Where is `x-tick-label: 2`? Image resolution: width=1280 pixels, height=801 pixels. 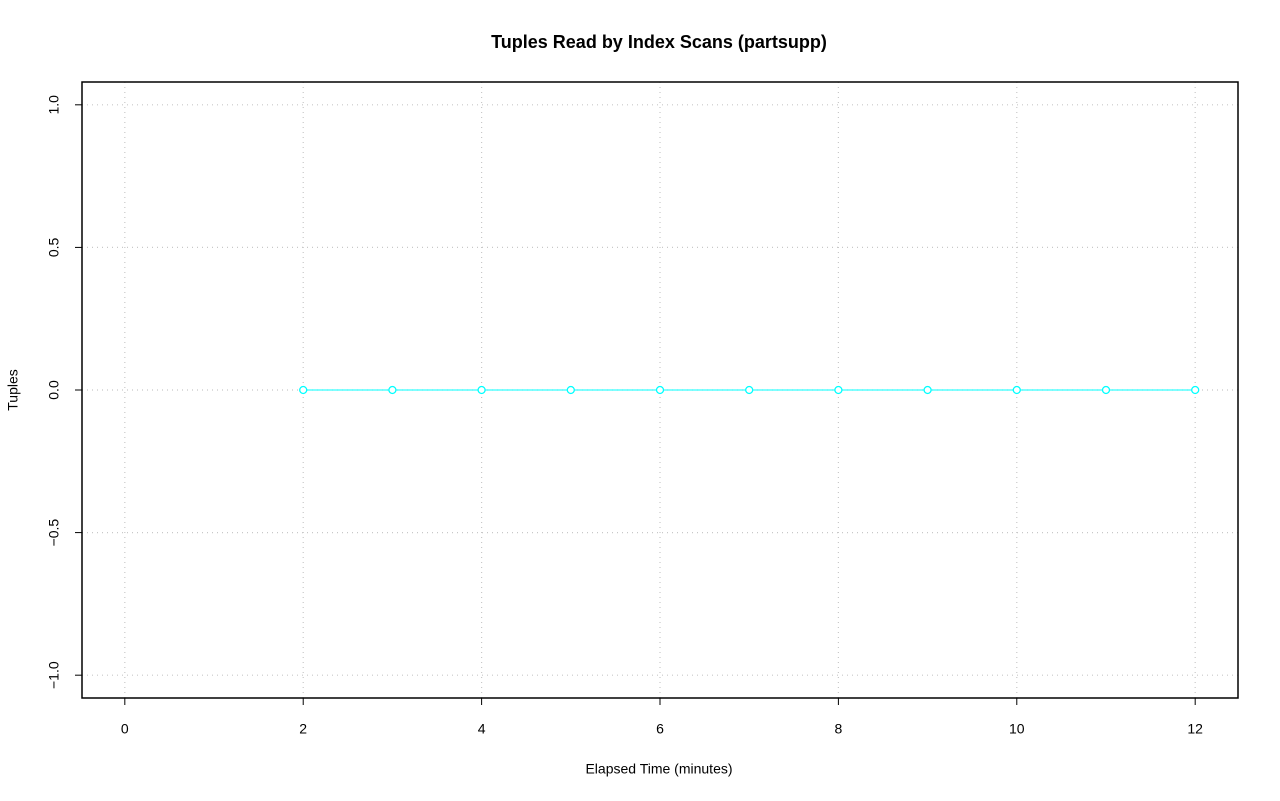
x-tick-label: 2 is located at coordinates (303, 729).